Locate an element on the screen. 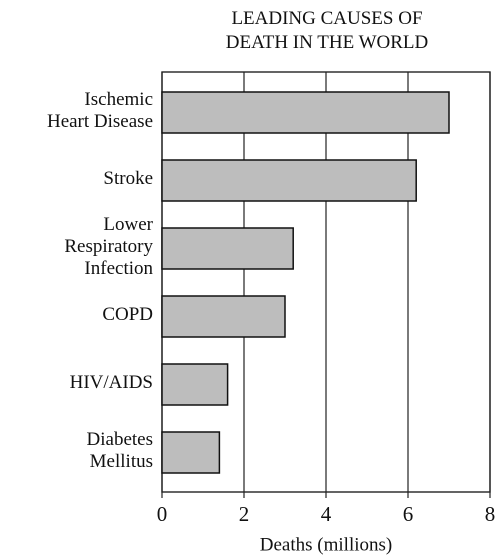 This screenshot has height=560, width=496. x-tick-label: 8 is located at coordinates (490, 514).